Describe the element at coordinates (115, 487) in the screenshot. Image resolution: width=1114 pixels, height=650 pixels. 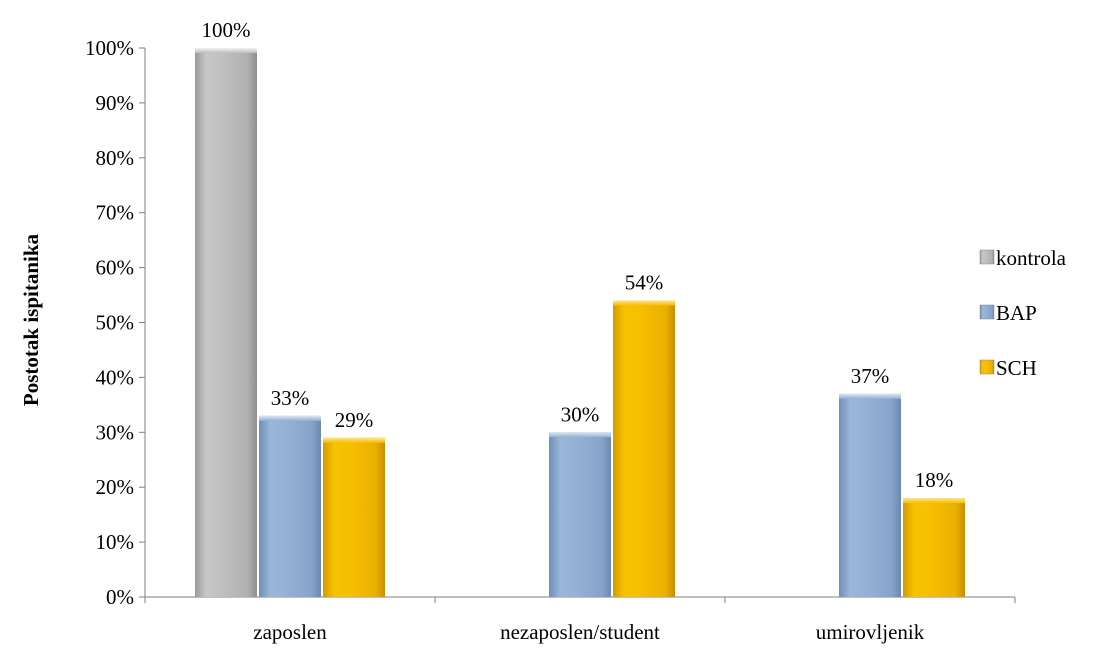
I see `y-tick-label: 20%` at that location.